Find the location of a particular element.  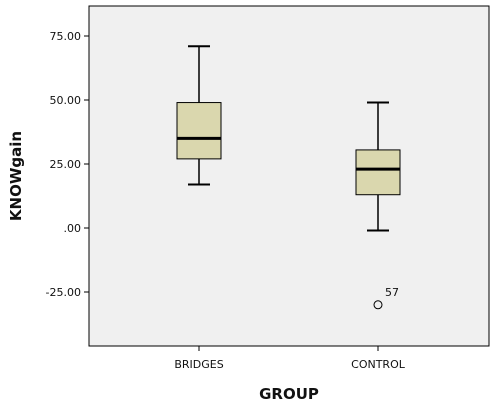

y-tick-label: -25.00 is located at coordinates (63, 292).